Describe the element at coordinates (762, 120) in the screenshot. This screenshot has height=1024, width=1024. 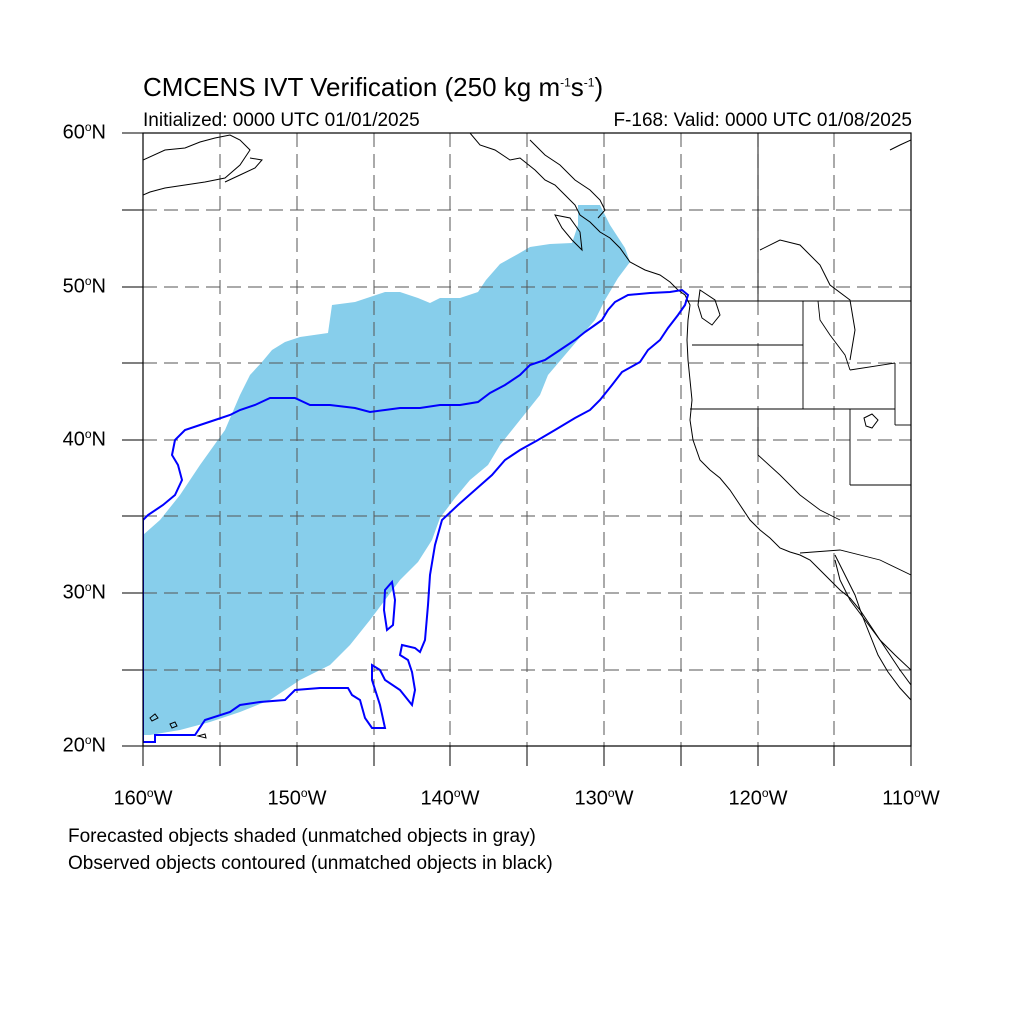
I see `valid-time-label: F-168: Valid: 0000 UTC 01/08/2025` at that location.